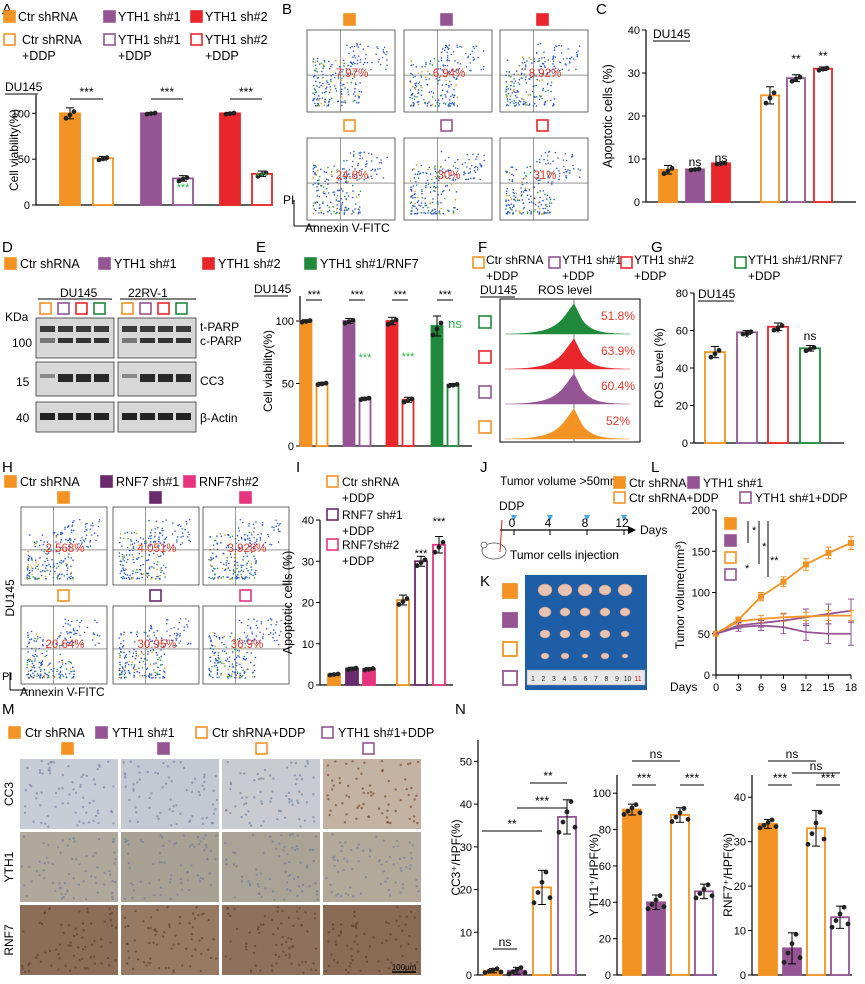  What do you see at coordinates (183, 340) in the screenshot?
I see `band` at bounding box center [183, 340].